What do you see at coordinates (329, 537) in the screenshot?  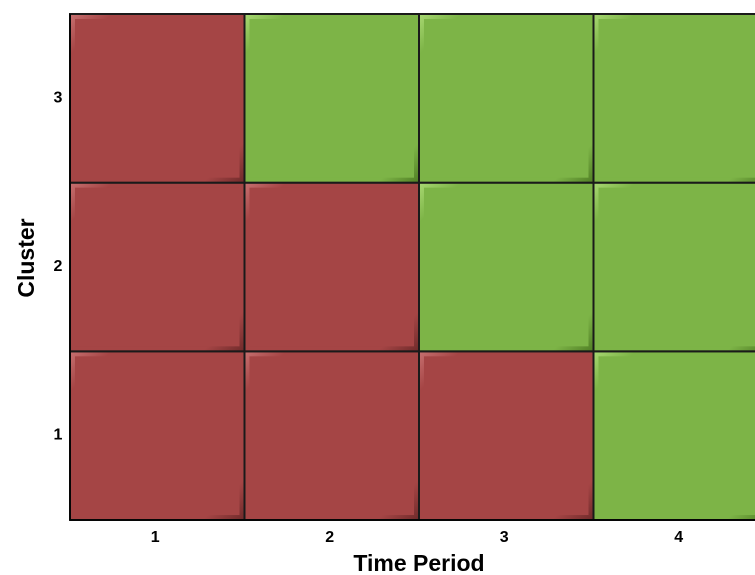 I see `x-tick-label: 2` at bounding box center [329, 537].